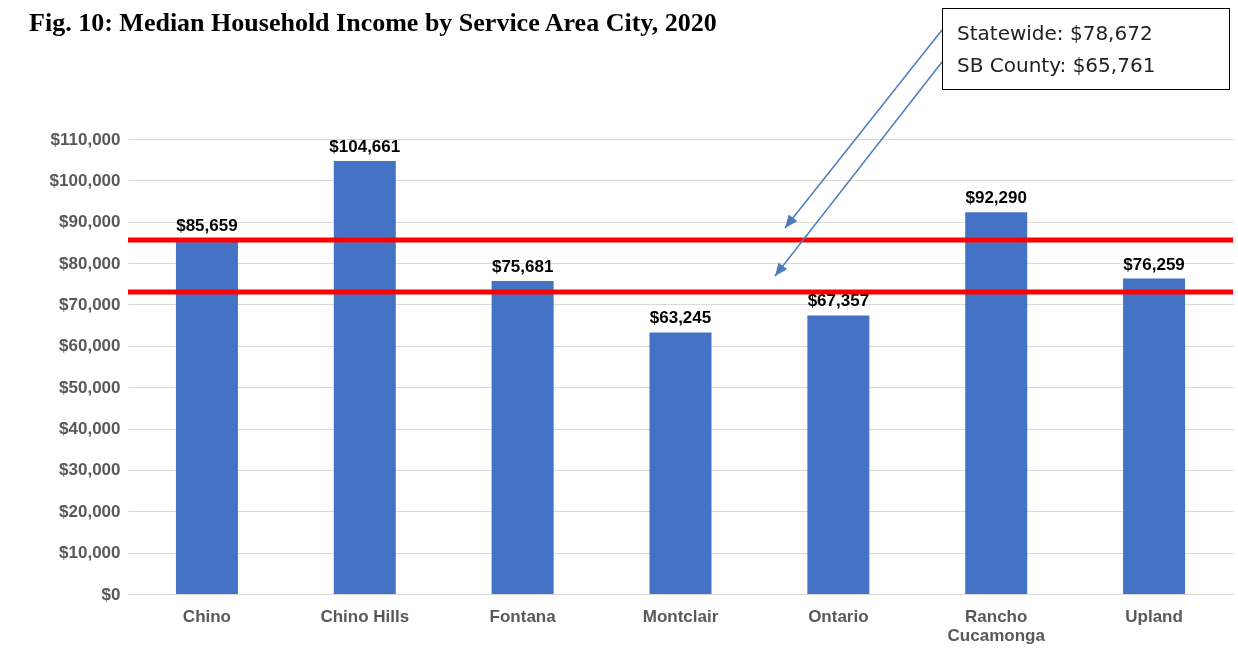 The width and height of the screenshot is (1238, 667). What do you see at coordinates (90, 387) in the screenshot?
I see `y-tick-label: $50,000` at bounding box center [90, 387].